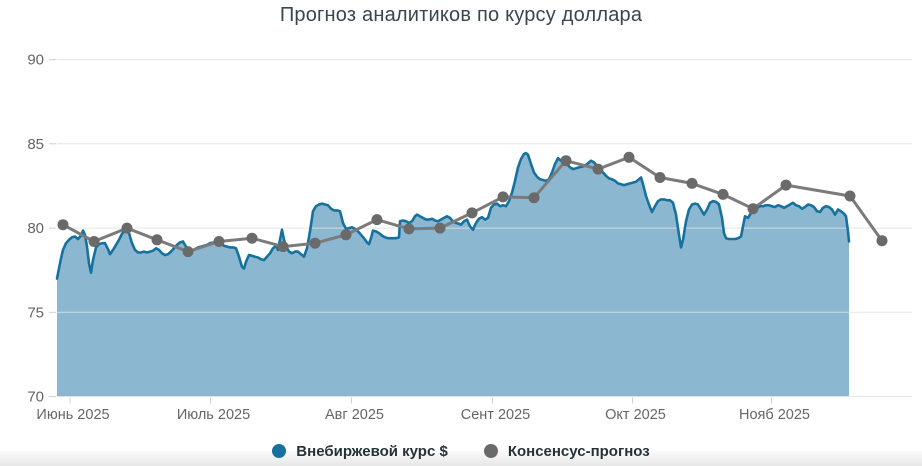 This screenshot has width=922, height=466. What do you see at coordinates (490, 451) in the screenshot?
I see `consensus-series-dot-icon` at bounding box center [490, 451].